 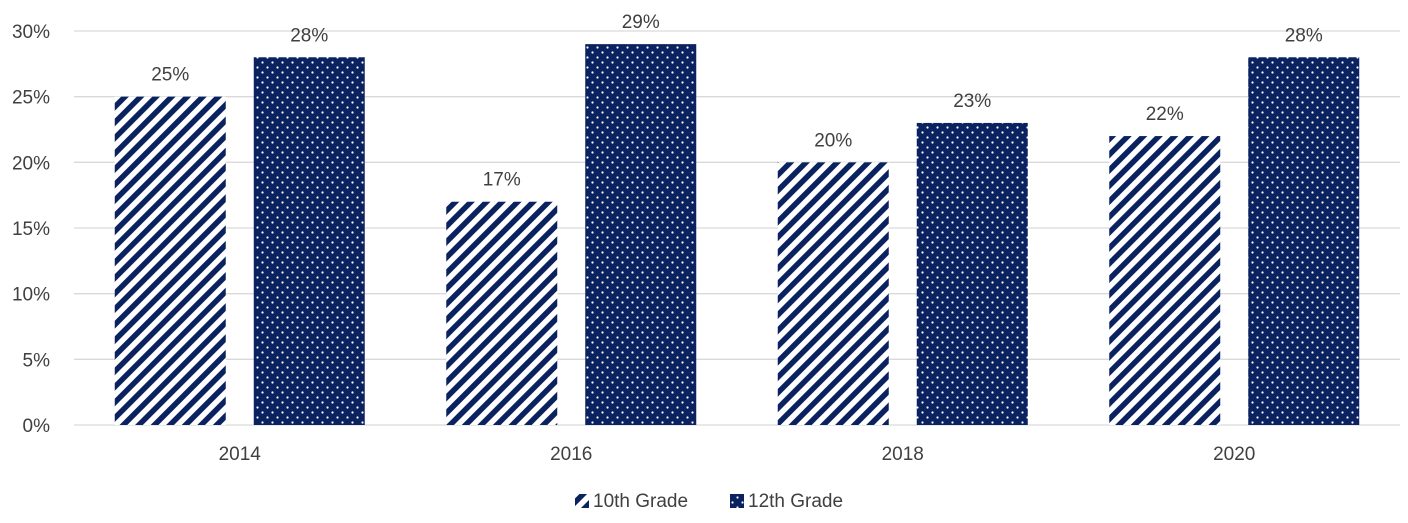 I want to click on data-label: 23%, so click(x=972, y=101).